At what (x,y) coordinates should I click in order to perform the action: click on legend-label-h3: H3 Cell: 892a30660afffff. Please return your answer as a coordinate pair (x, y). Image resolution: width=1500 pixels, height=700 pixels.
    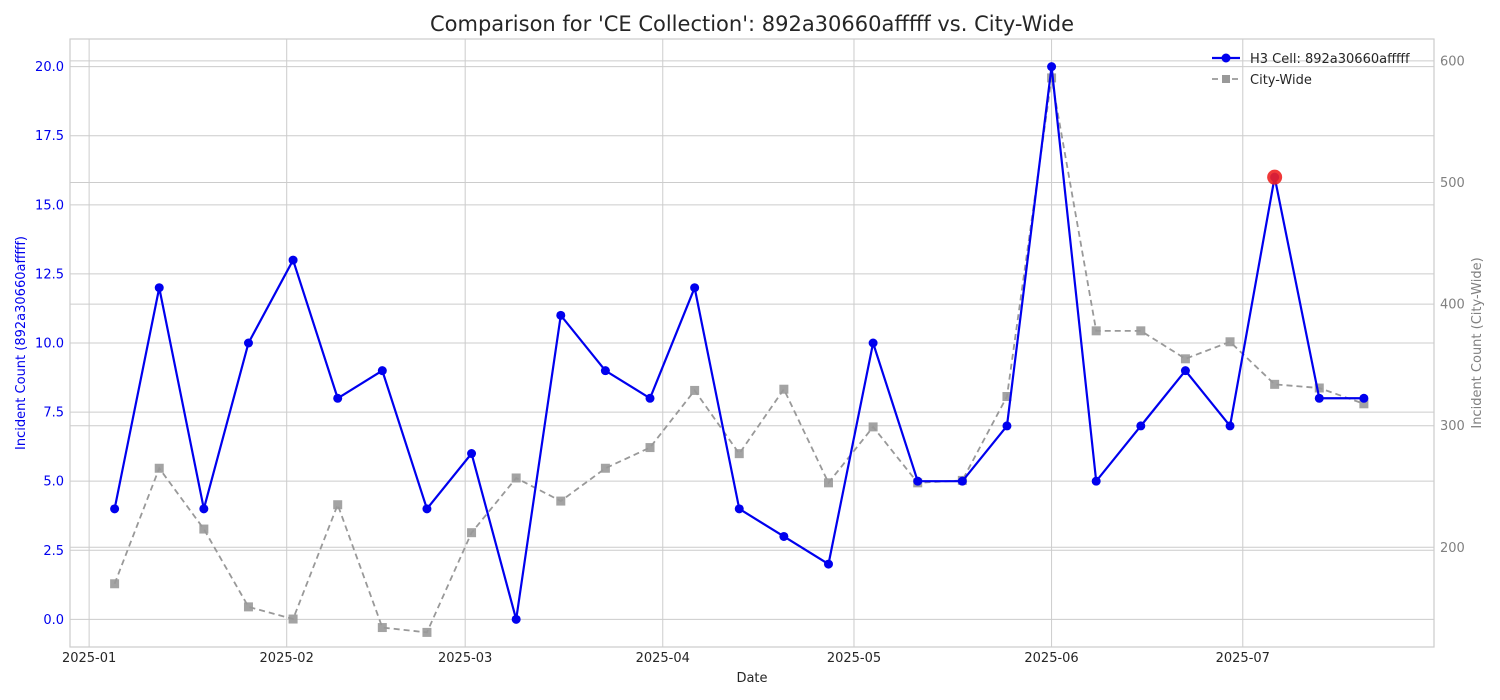
    Looking at the image, I should click on (1330, 59).